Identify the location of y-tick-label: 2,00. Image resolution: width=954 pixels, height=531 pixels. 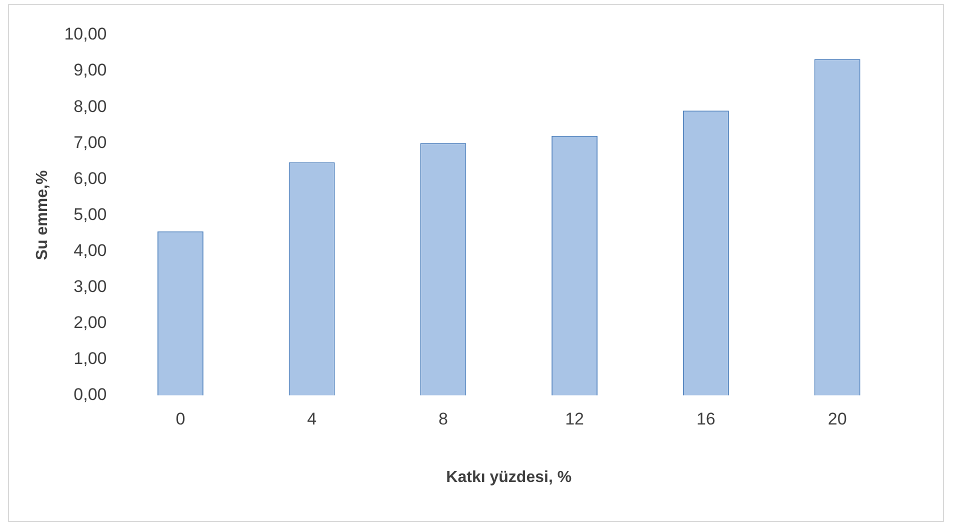
(90, 322).